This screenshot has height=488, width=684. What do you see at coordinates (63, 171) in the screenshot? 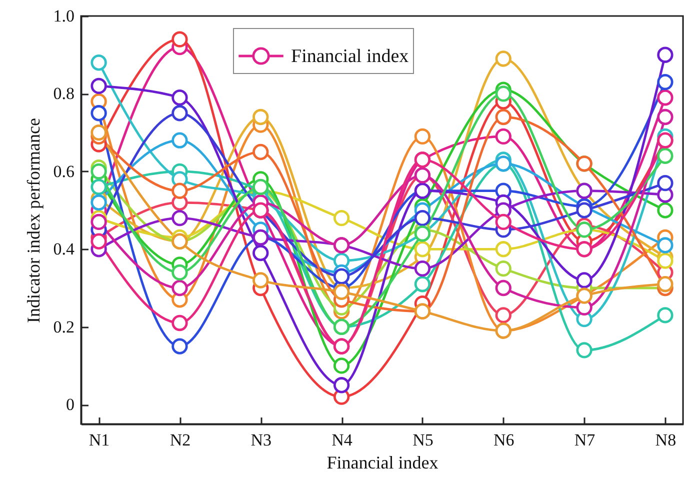
I see `y-tick-label: 0.6` at bounding box center [63, 171].